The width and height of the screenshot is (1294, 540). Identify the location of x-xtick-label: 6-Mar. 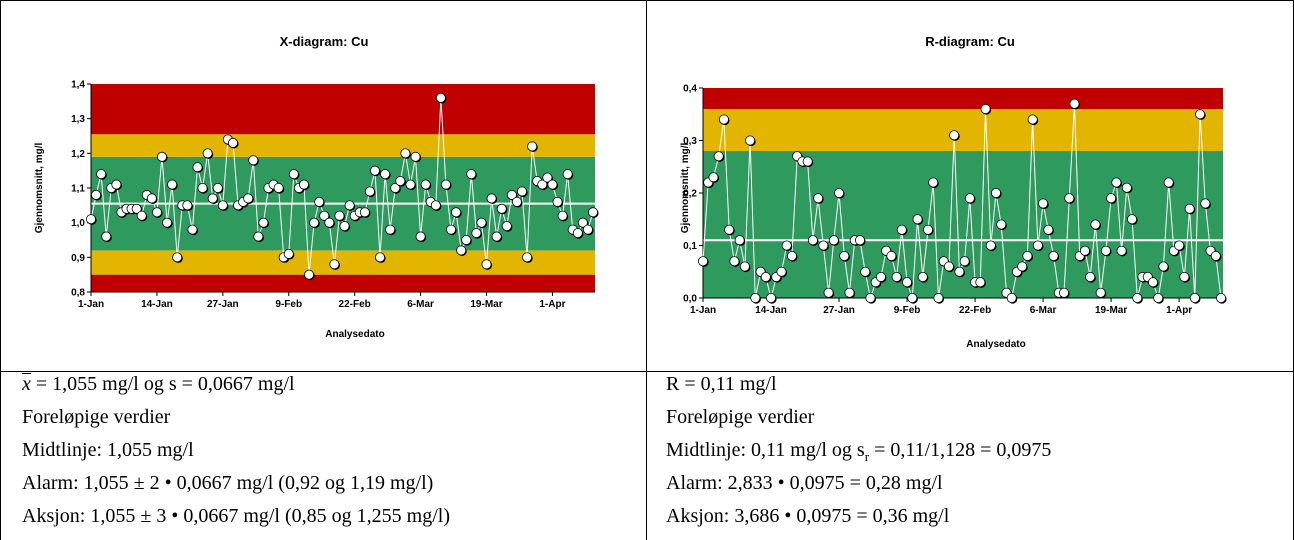
(420, 304).